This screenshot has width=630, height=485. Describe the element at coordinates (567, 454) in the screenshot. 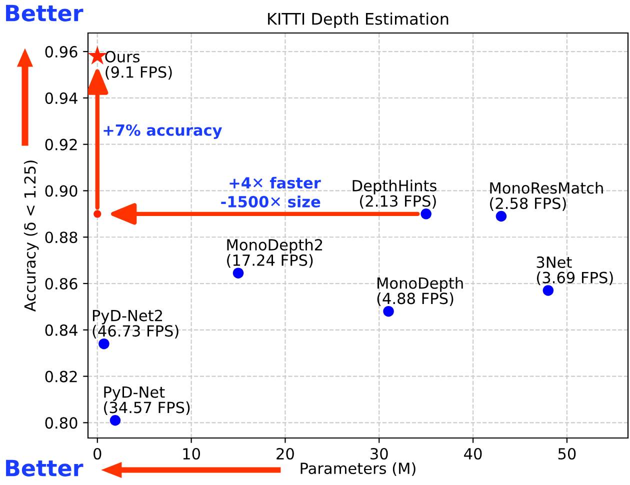

I see `x-tick-label: 50` at that location.